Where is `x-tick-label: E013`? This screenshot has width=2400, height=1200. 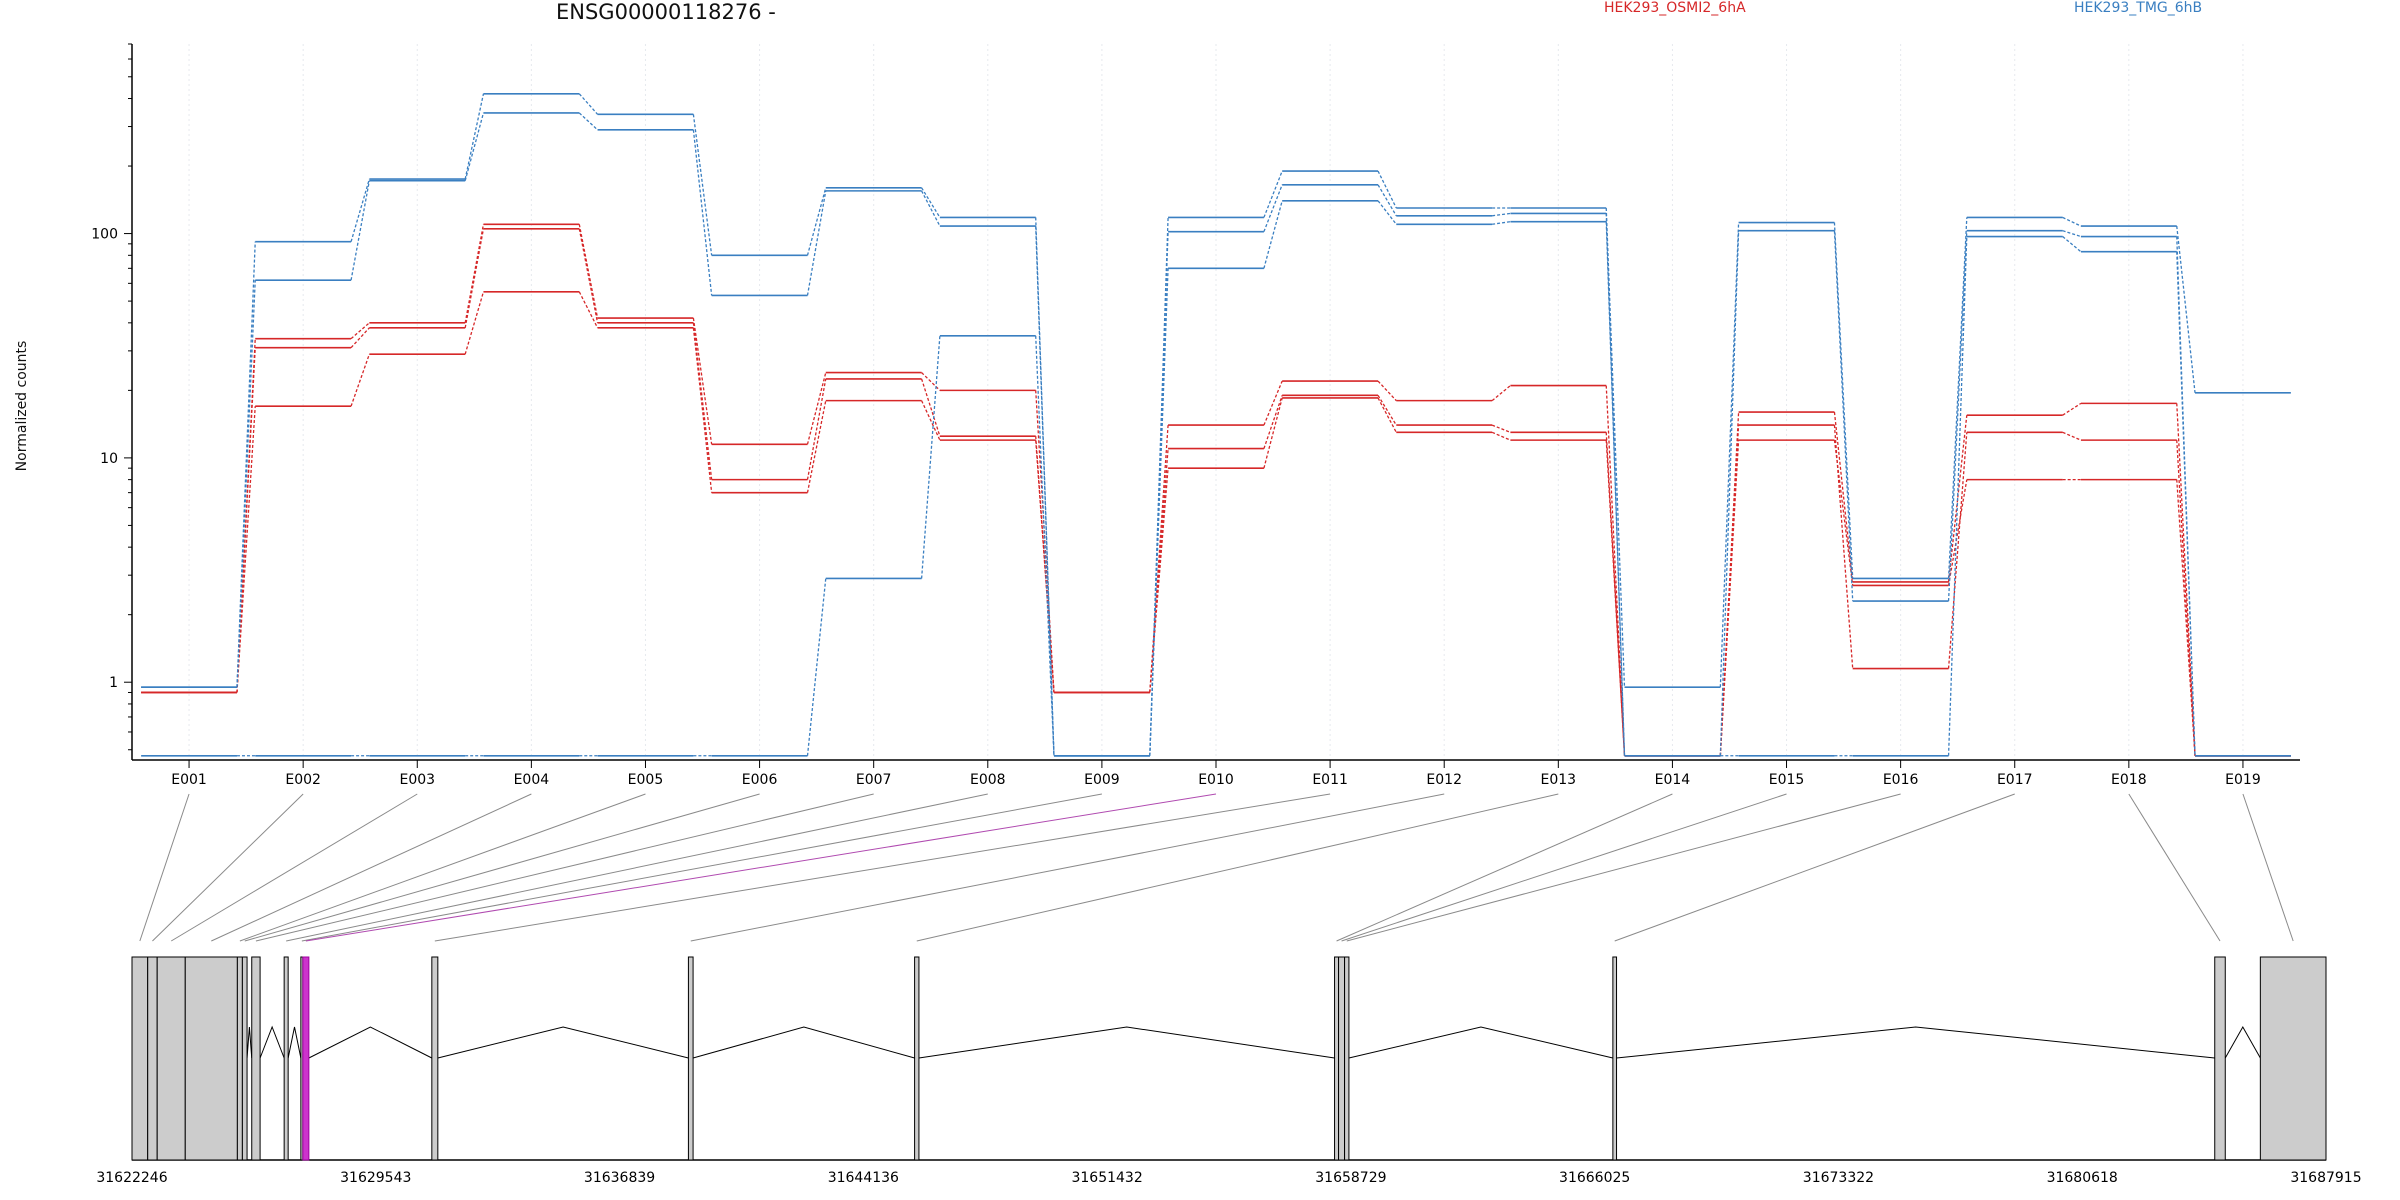
x-tick-label: E013 is located at coordinates (1559, 780).